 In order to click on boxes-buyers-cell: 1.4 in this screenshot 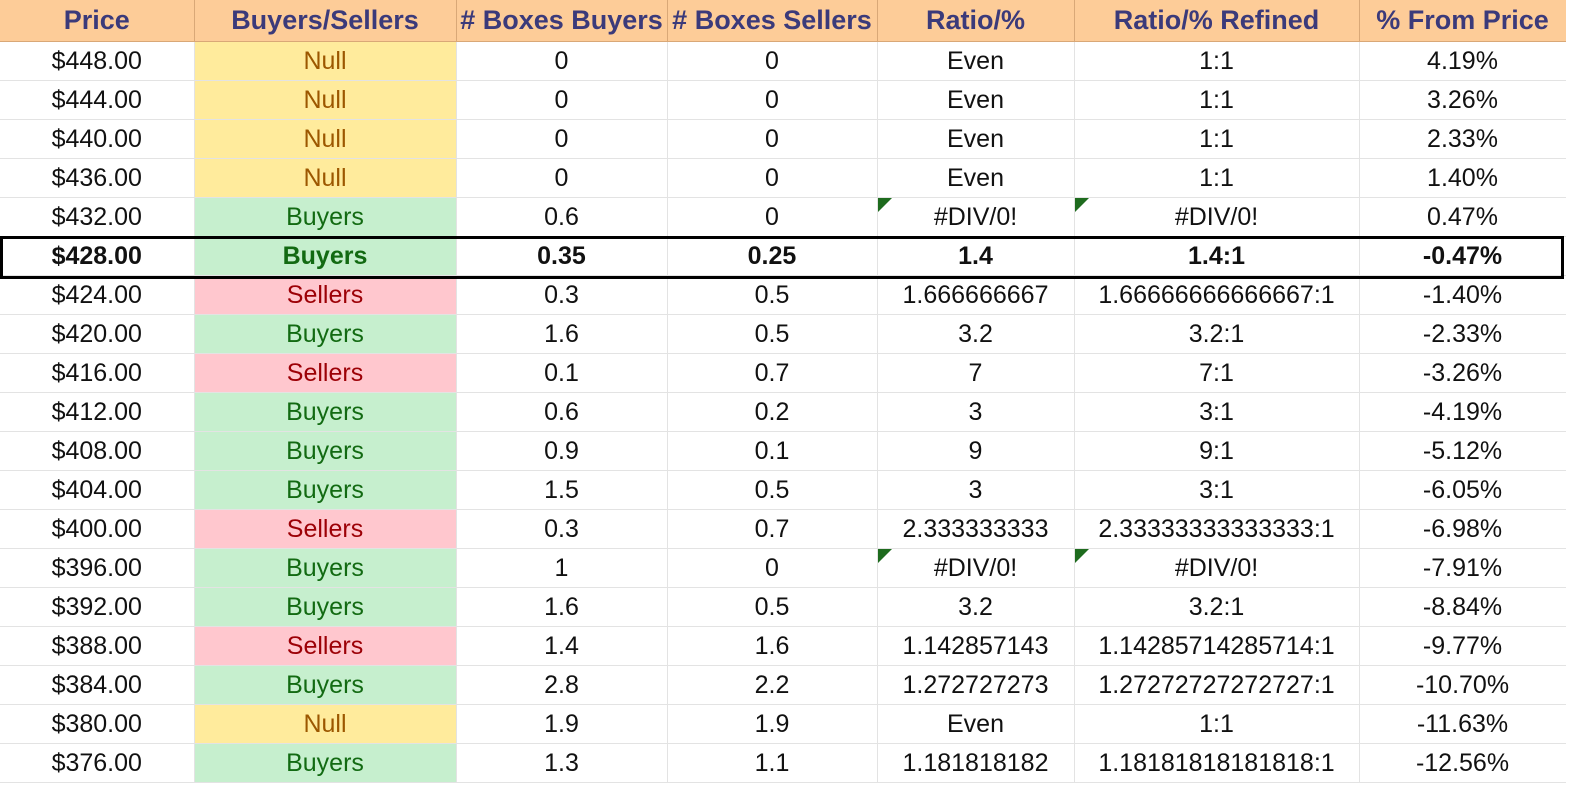, I will do `click(562, 646)`.